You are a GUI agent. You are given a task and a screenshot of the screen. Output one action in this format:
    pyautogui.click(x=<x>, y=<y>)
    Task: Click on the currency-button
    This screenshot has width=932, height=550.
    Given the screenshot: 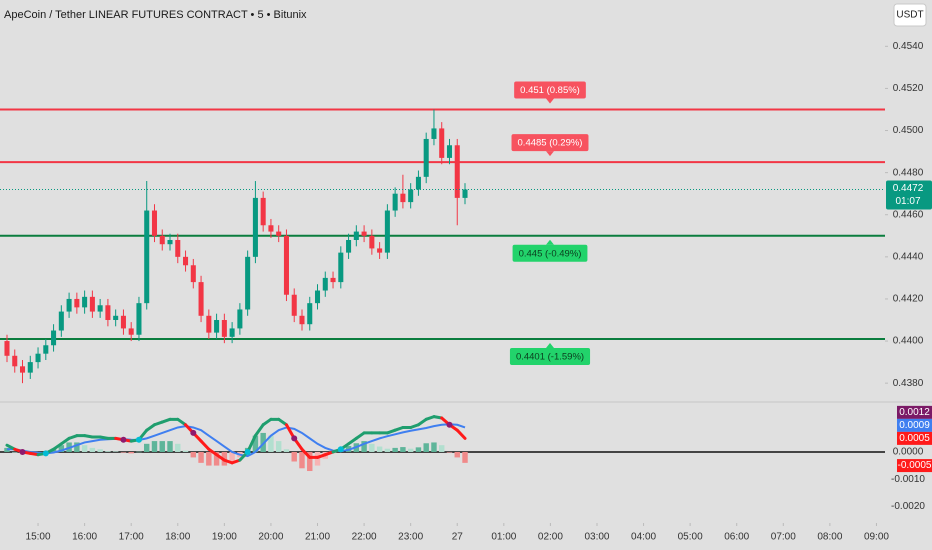 What is the action you would take?
    pyautogui.click(x=910, y=15)
    